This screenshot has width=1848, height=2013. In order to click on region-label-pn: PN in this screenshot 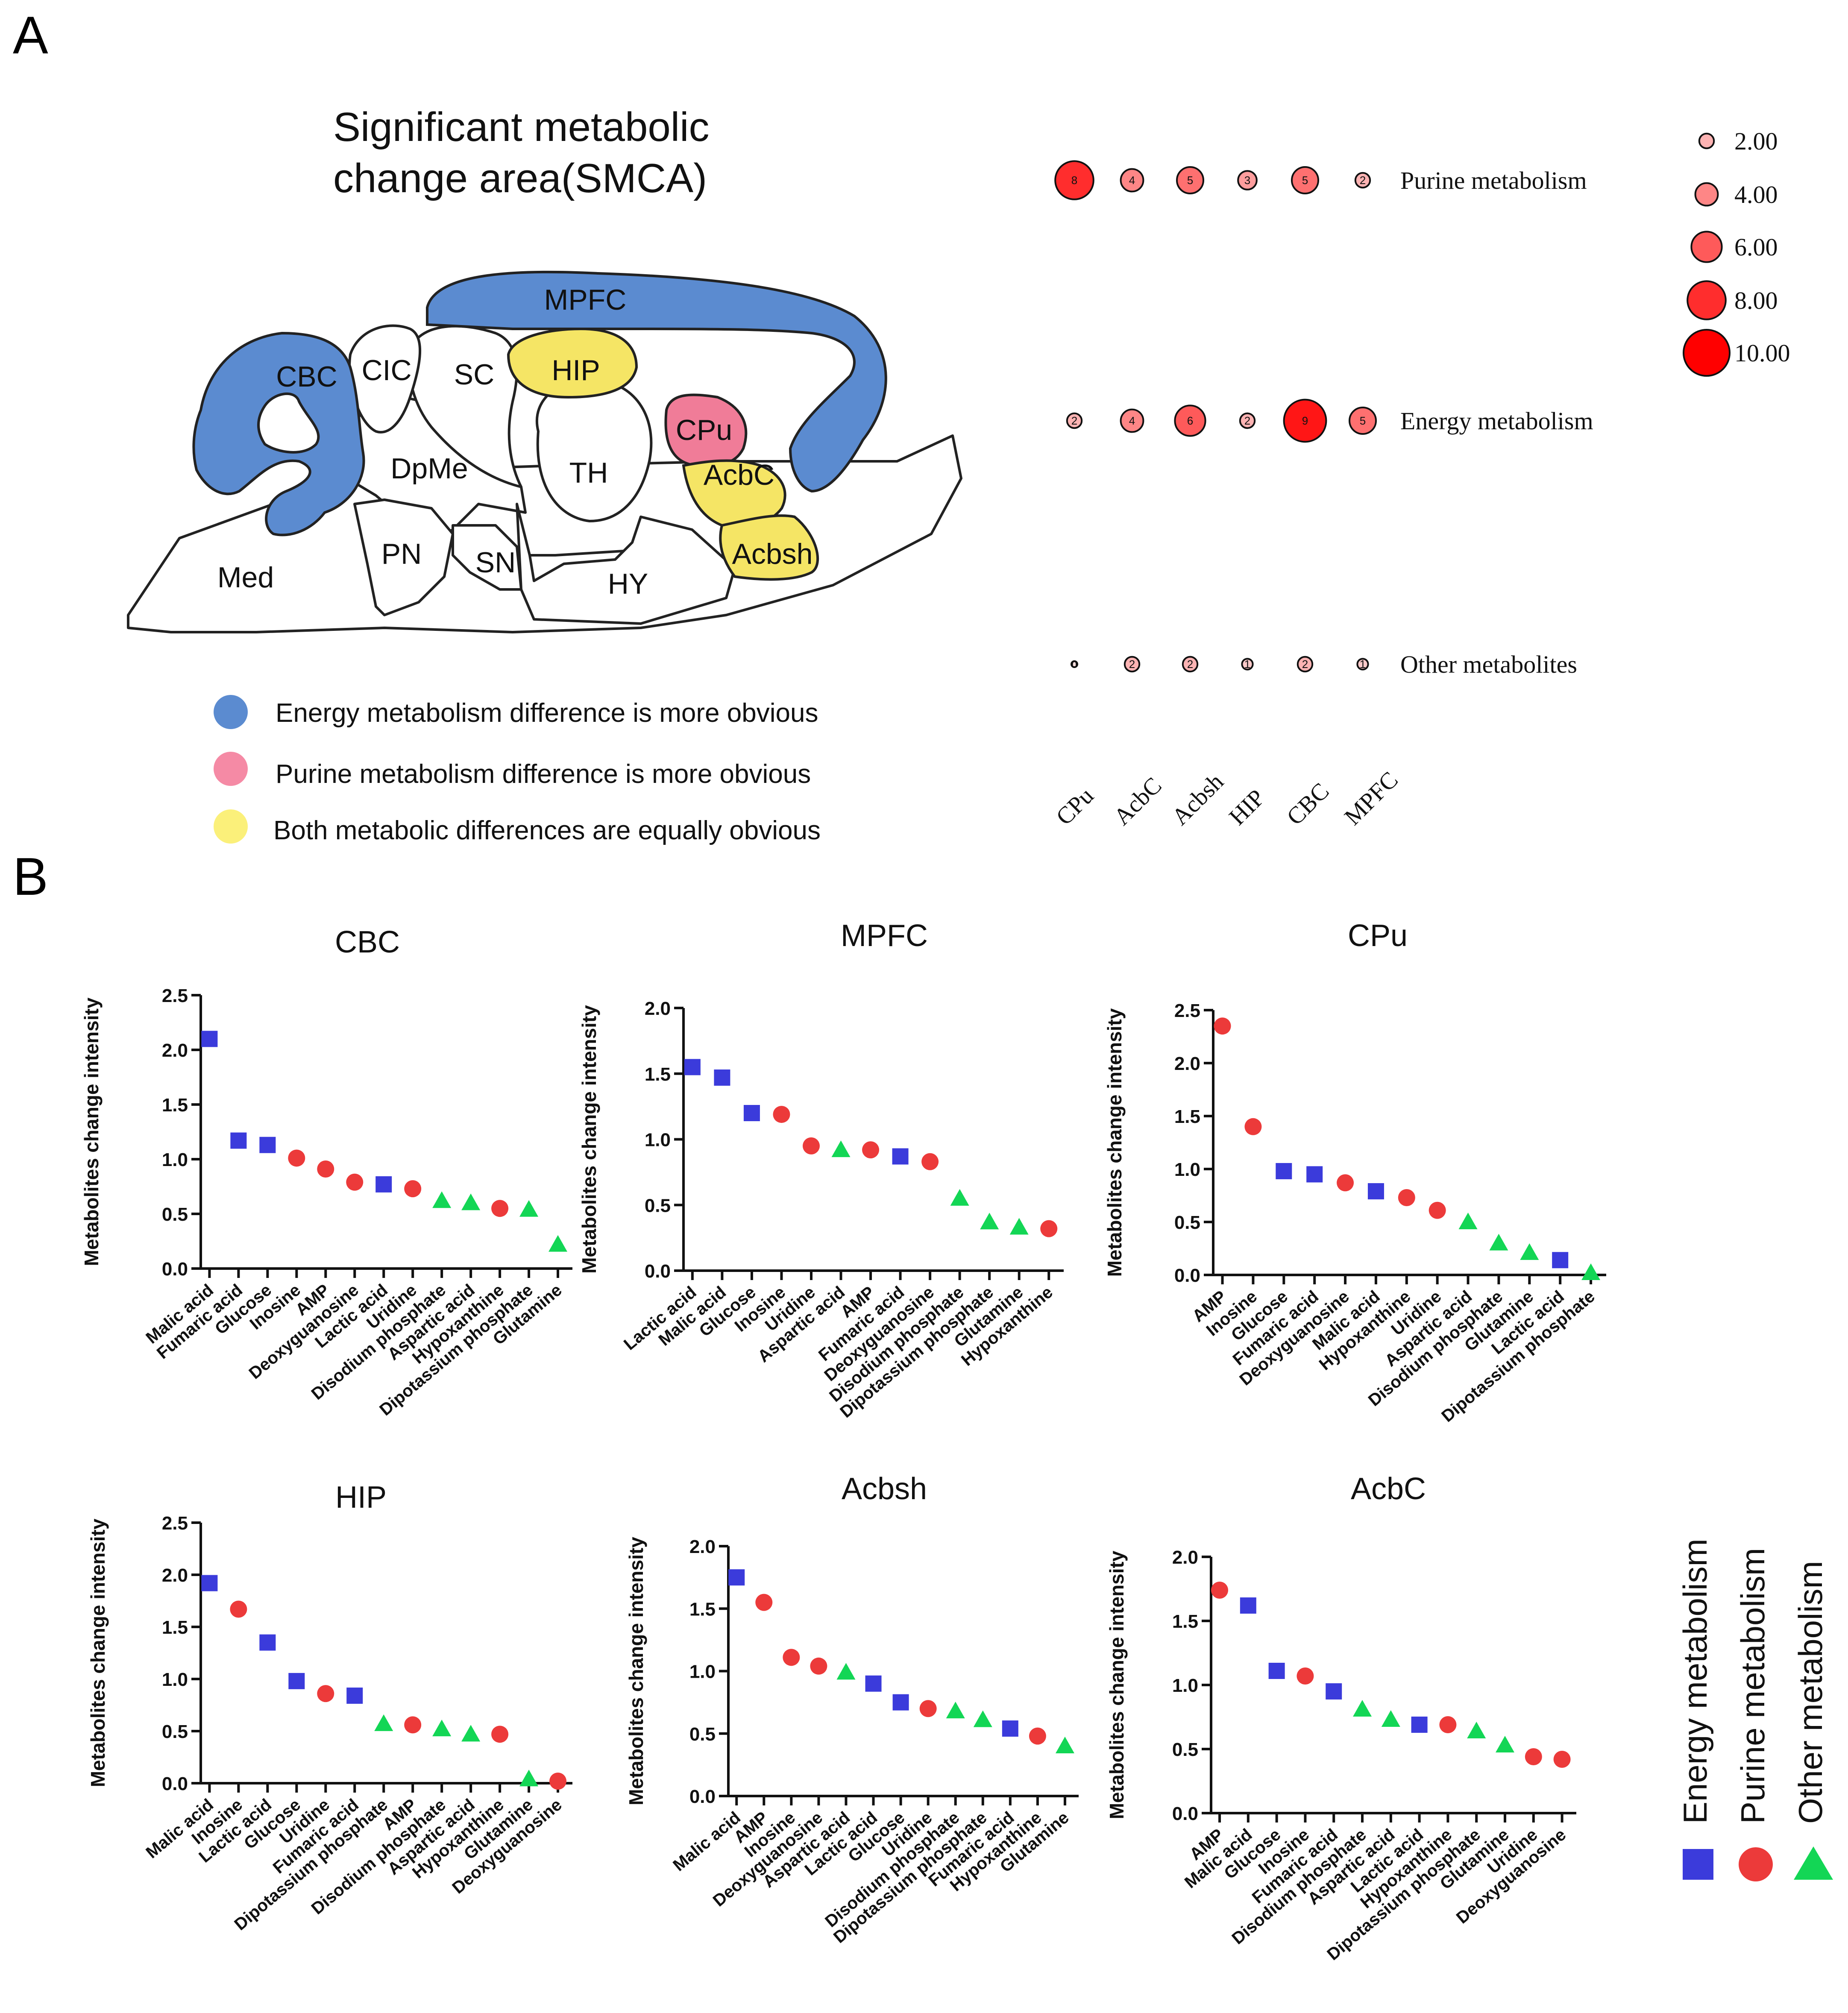, I will do `click(401, 554)`.